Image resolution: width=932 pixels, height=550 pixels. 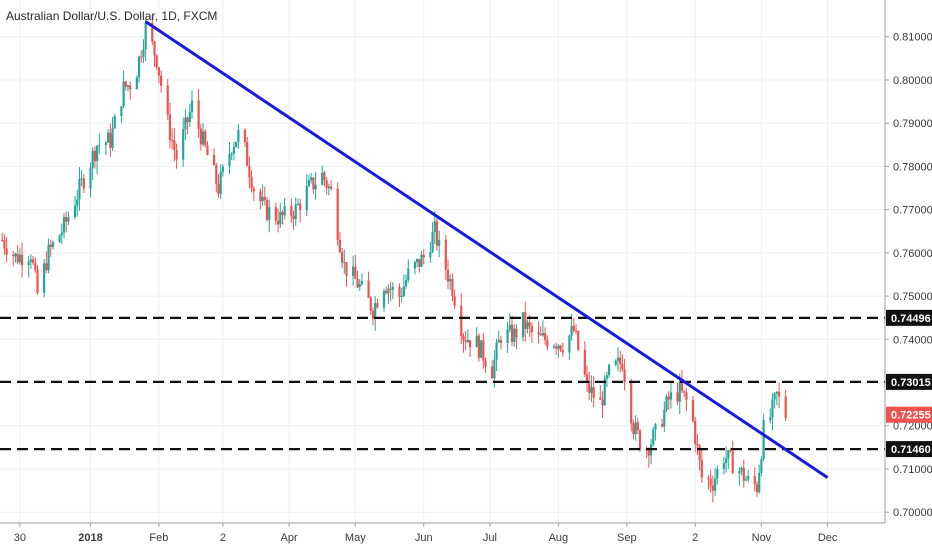 What do you see at coordinates (909, 449) in the screenshot?
I see `level-badge: 0.71460` at bounding box center [909, 449].